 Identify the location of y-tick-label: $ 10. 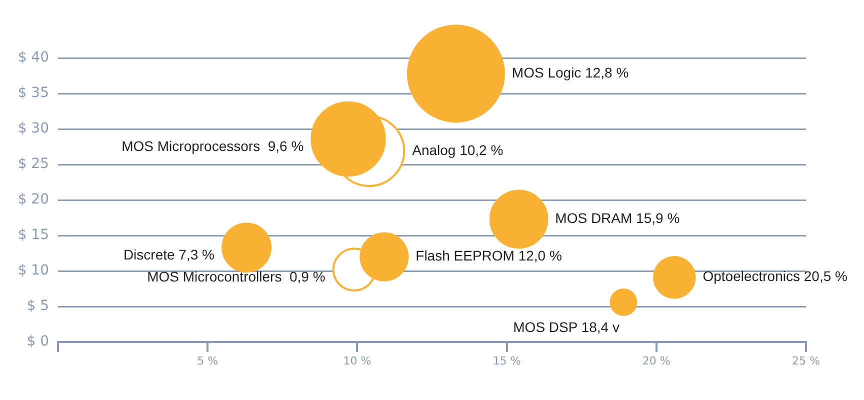
(33, 270).